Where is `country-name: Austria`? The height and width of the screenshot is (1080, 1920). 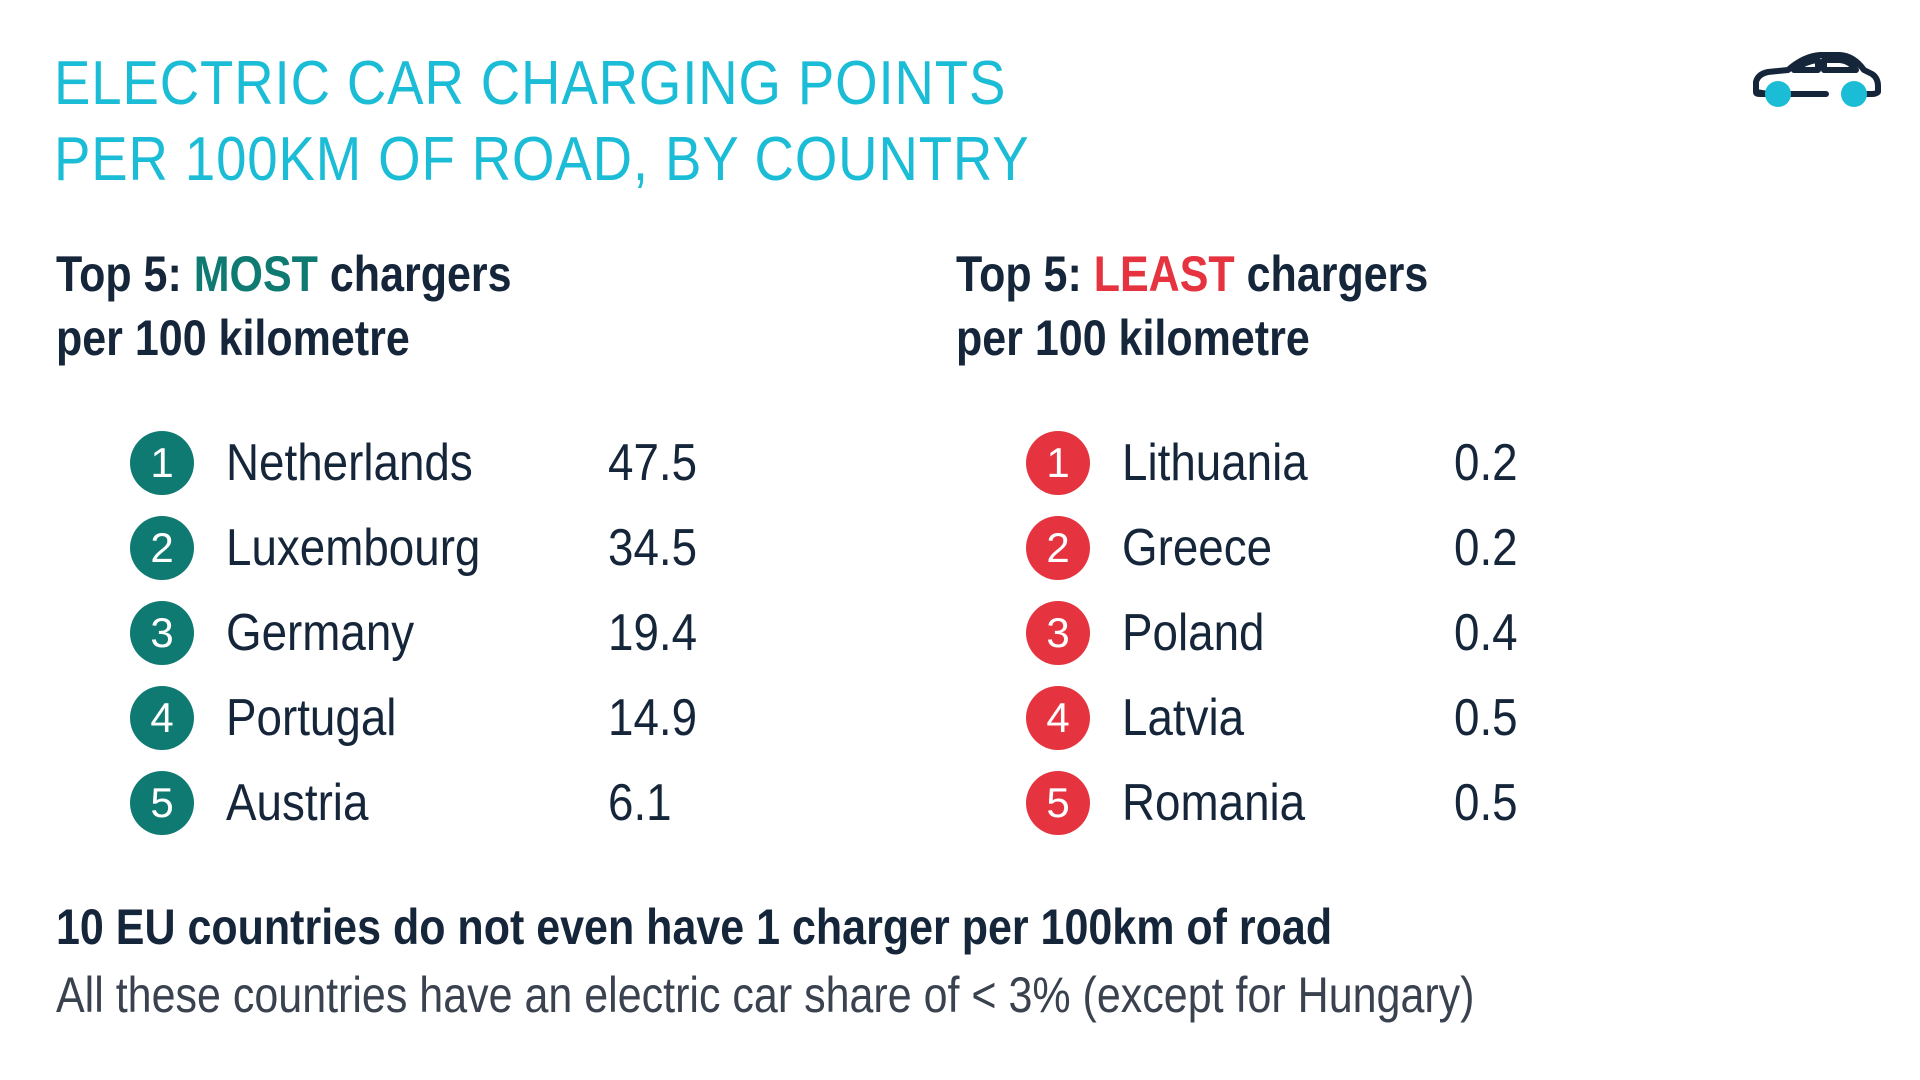
country-name: Austria is located at coordinates (297, 802).